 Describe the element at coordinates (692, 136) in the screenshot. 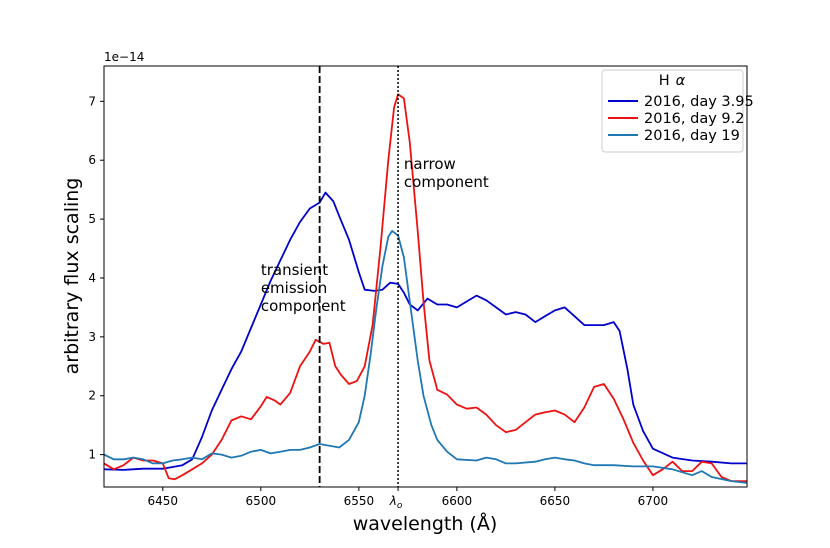

I see `legend-label-3: 2016, day 19` at that location.